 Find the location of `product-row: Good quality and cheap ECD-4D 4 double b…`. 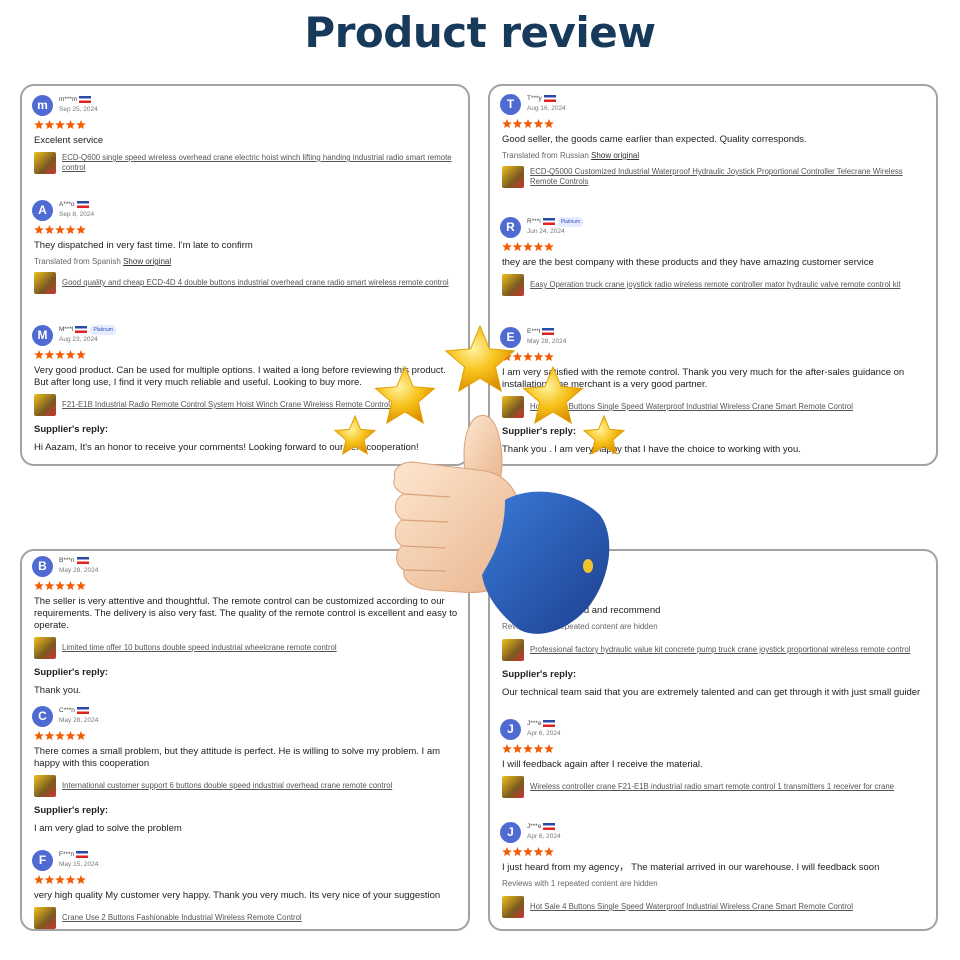

product-row: Good quality and cheap ECD-4D 4 double b… is located at coordinates (248, 283).